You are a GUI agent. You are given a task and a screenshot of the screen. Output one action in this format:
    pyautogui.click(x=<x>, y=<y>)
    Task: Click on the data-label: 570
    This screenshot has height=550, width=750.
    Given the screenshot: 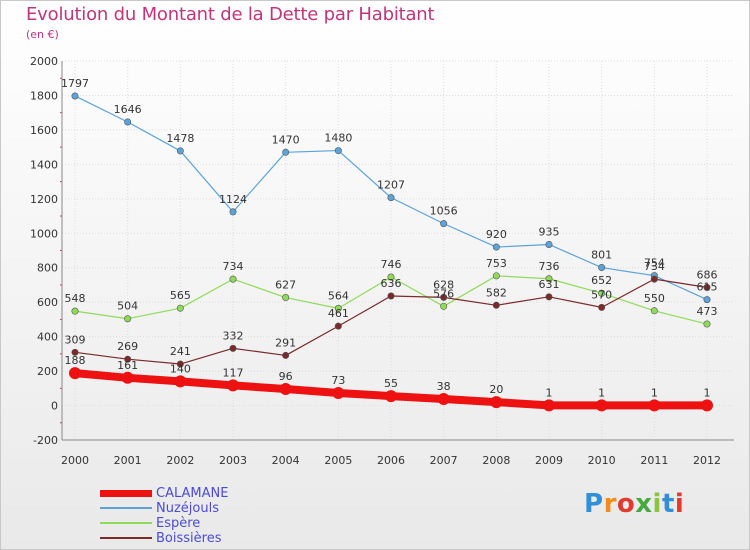 What is the action you would take?
    pyautogui.click(x=601, y=294)
    